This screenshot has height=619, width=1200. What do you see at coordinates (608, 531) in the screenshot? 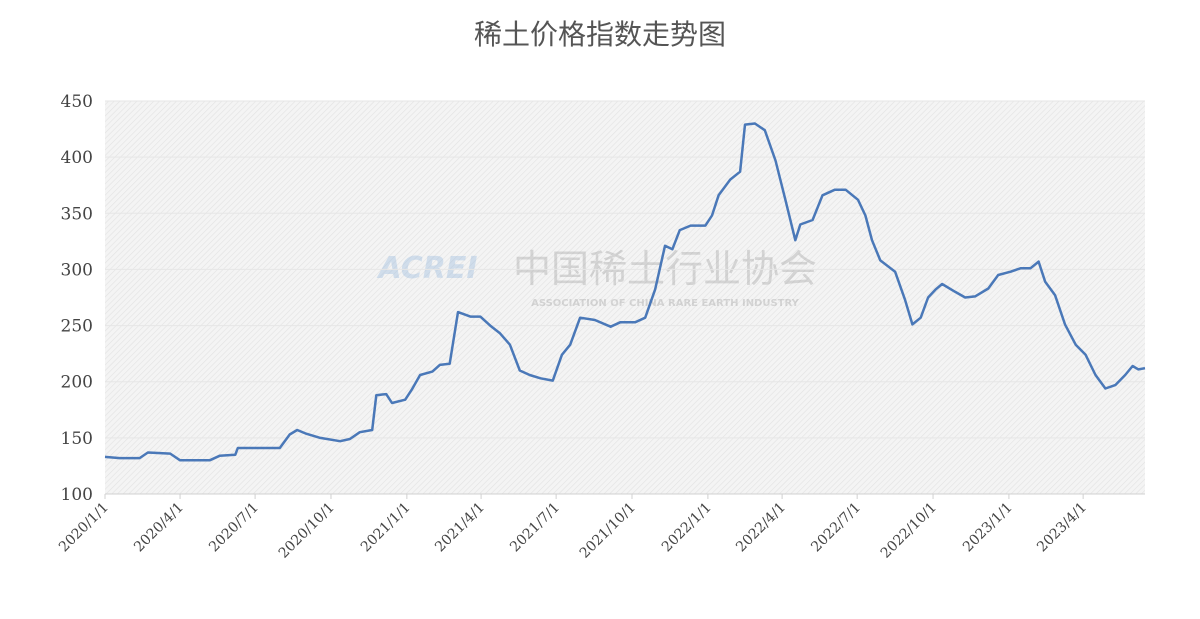
I see `x-tick-label: 2021/10/1` at bounding box center [608, 531].